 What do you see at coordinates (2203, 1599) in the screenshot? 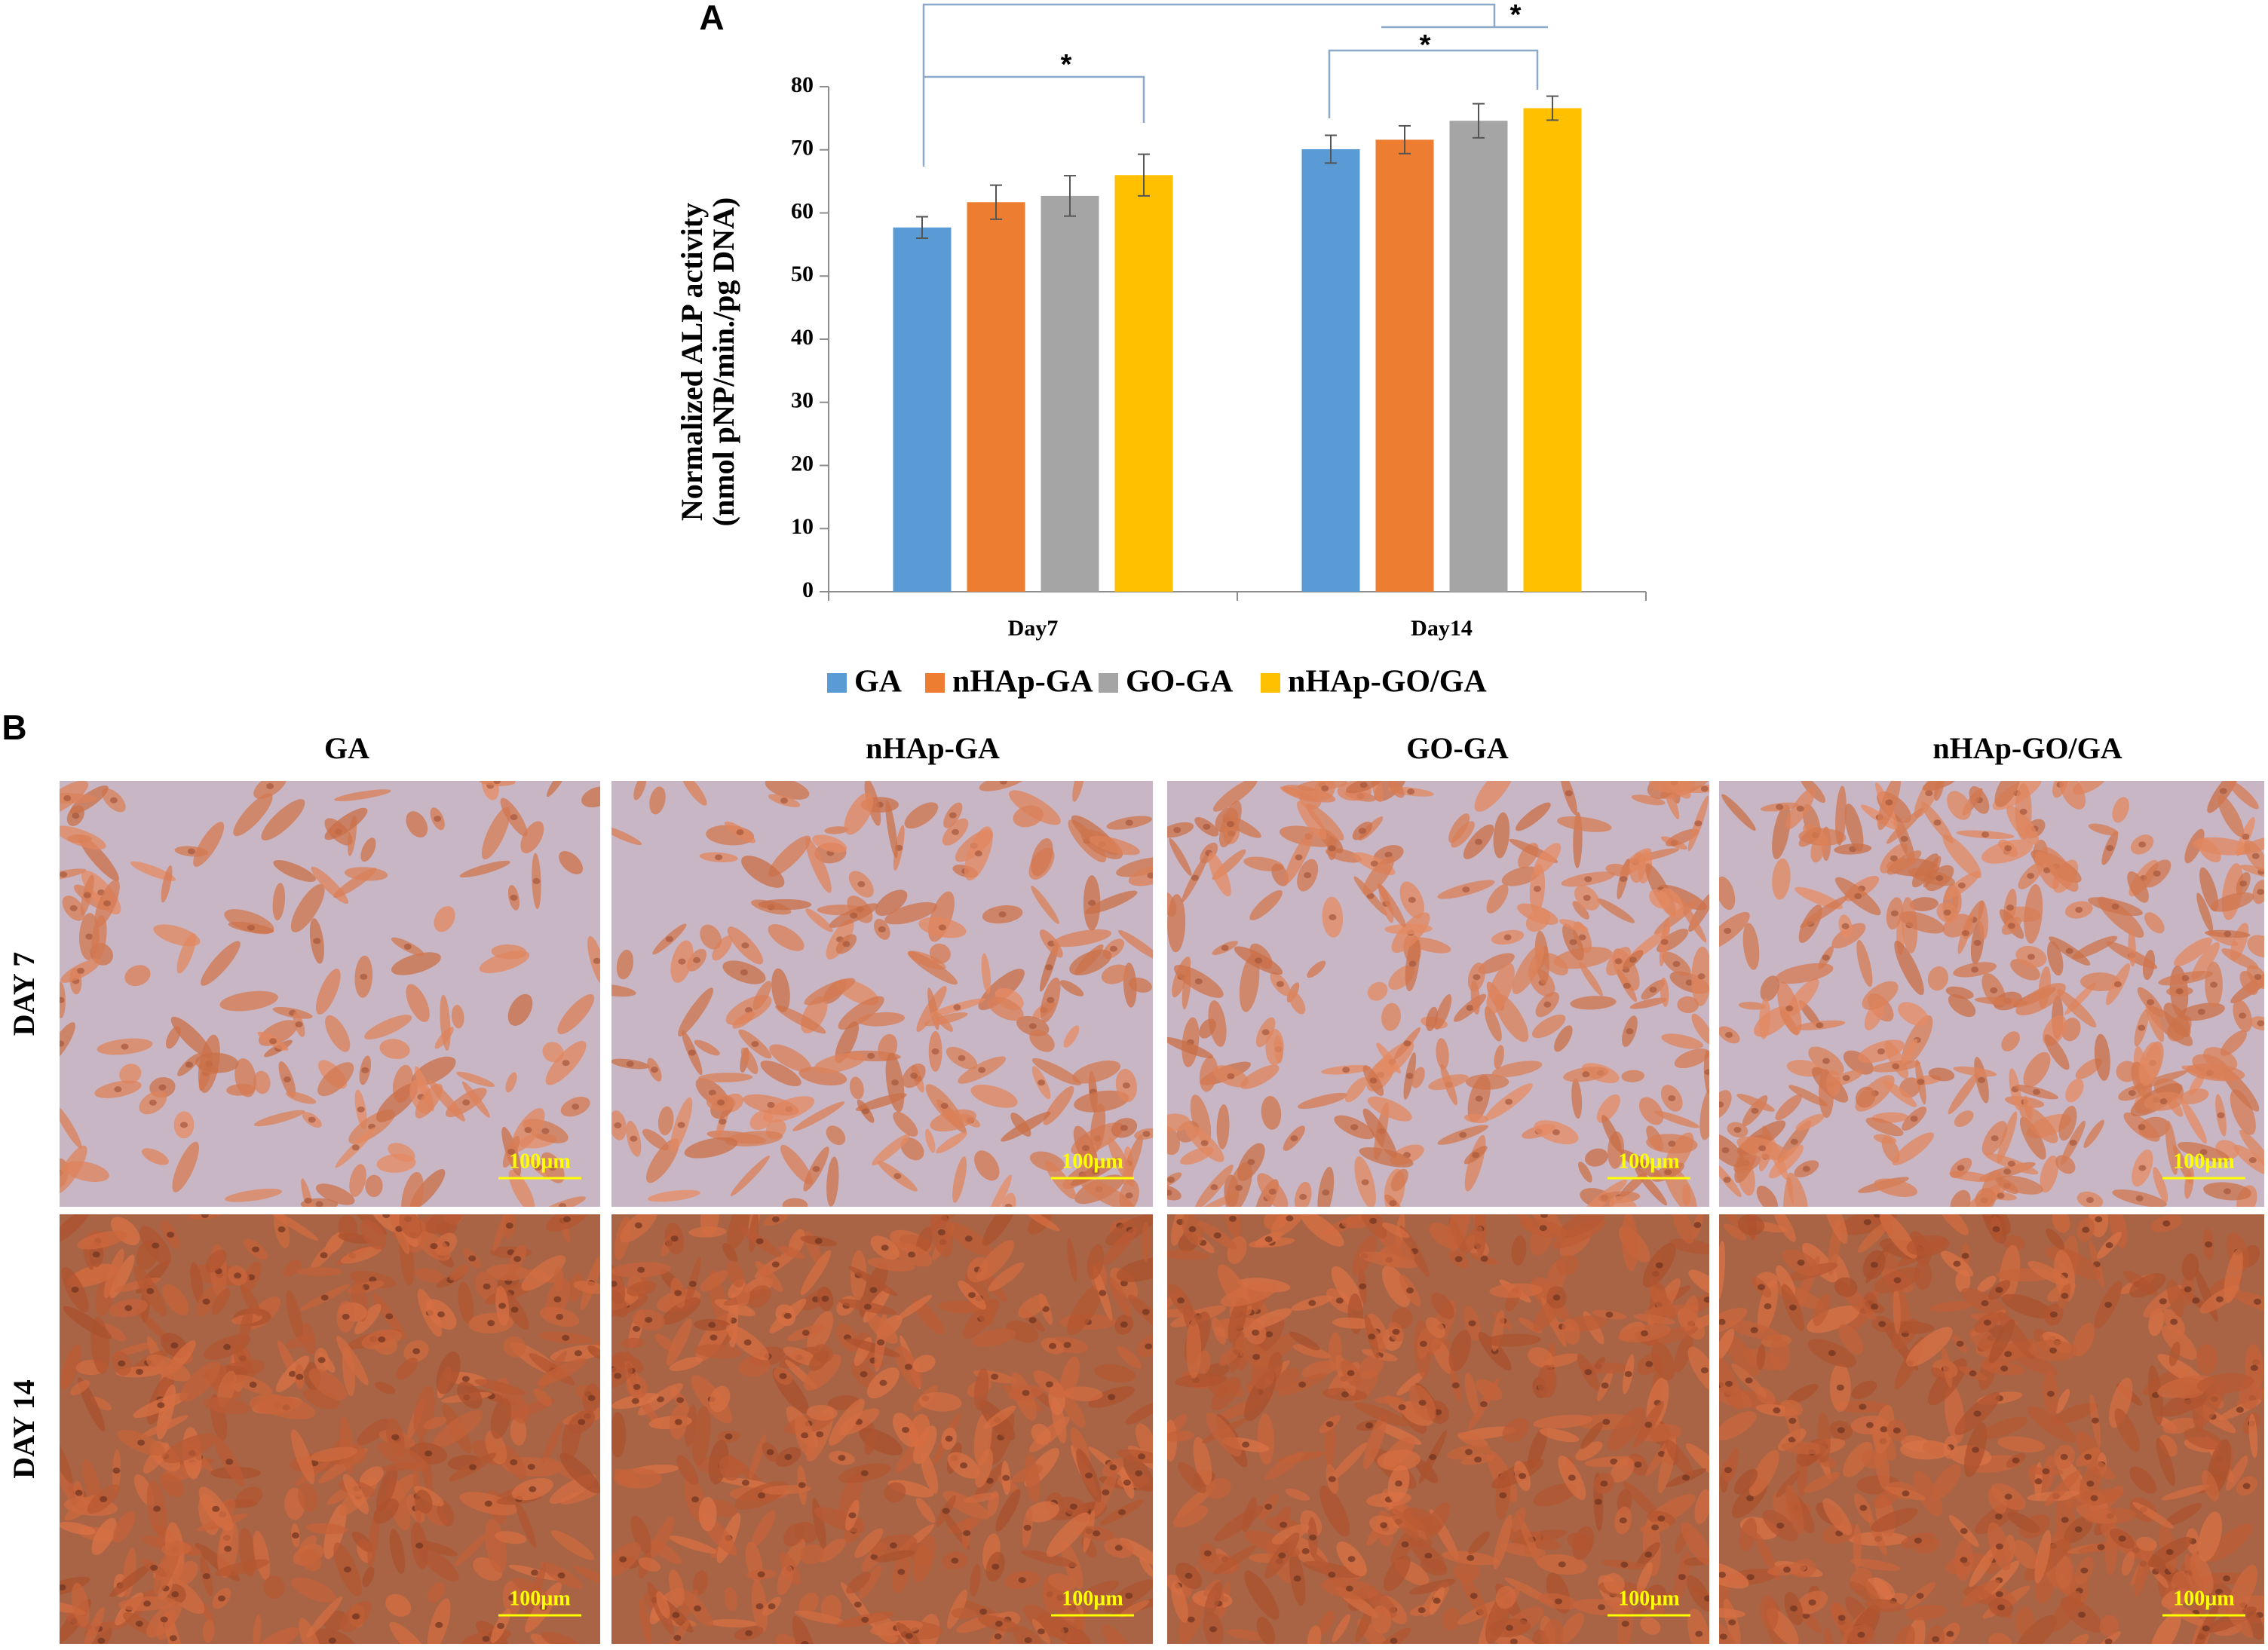
I see `scale-bar-label: 100µm` at bounding box center [2203, 1599].